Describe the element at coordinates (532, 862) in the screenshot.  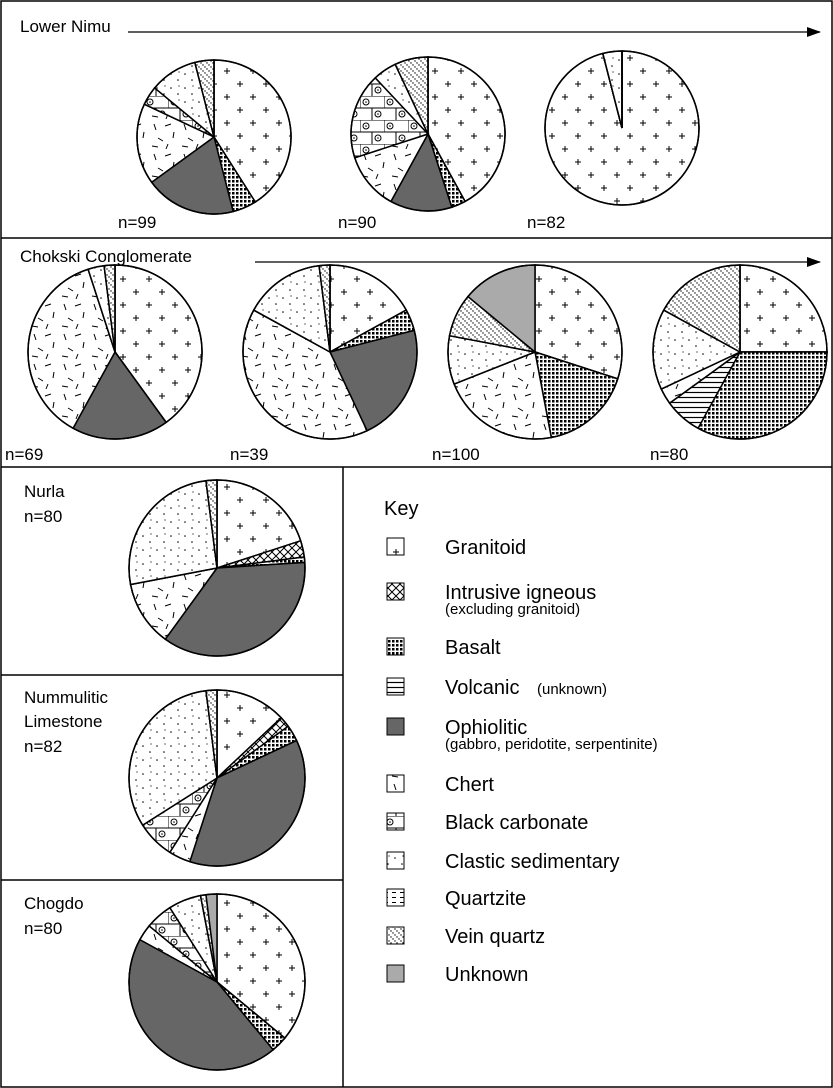
I see `legend-label: Clastic sedimentary` at that location.